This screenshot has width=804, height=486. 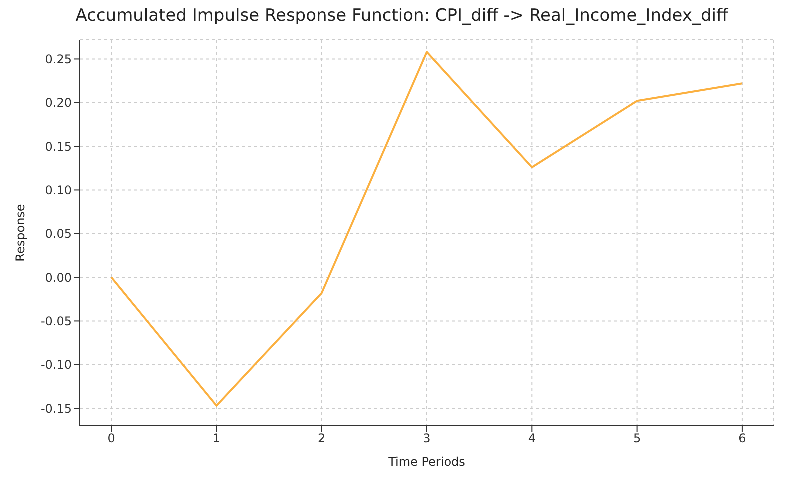 What do you see at coordinates (112, 439) in the screenshot?
I see `x-tick-label: 0` at bounding box center [112, 439].